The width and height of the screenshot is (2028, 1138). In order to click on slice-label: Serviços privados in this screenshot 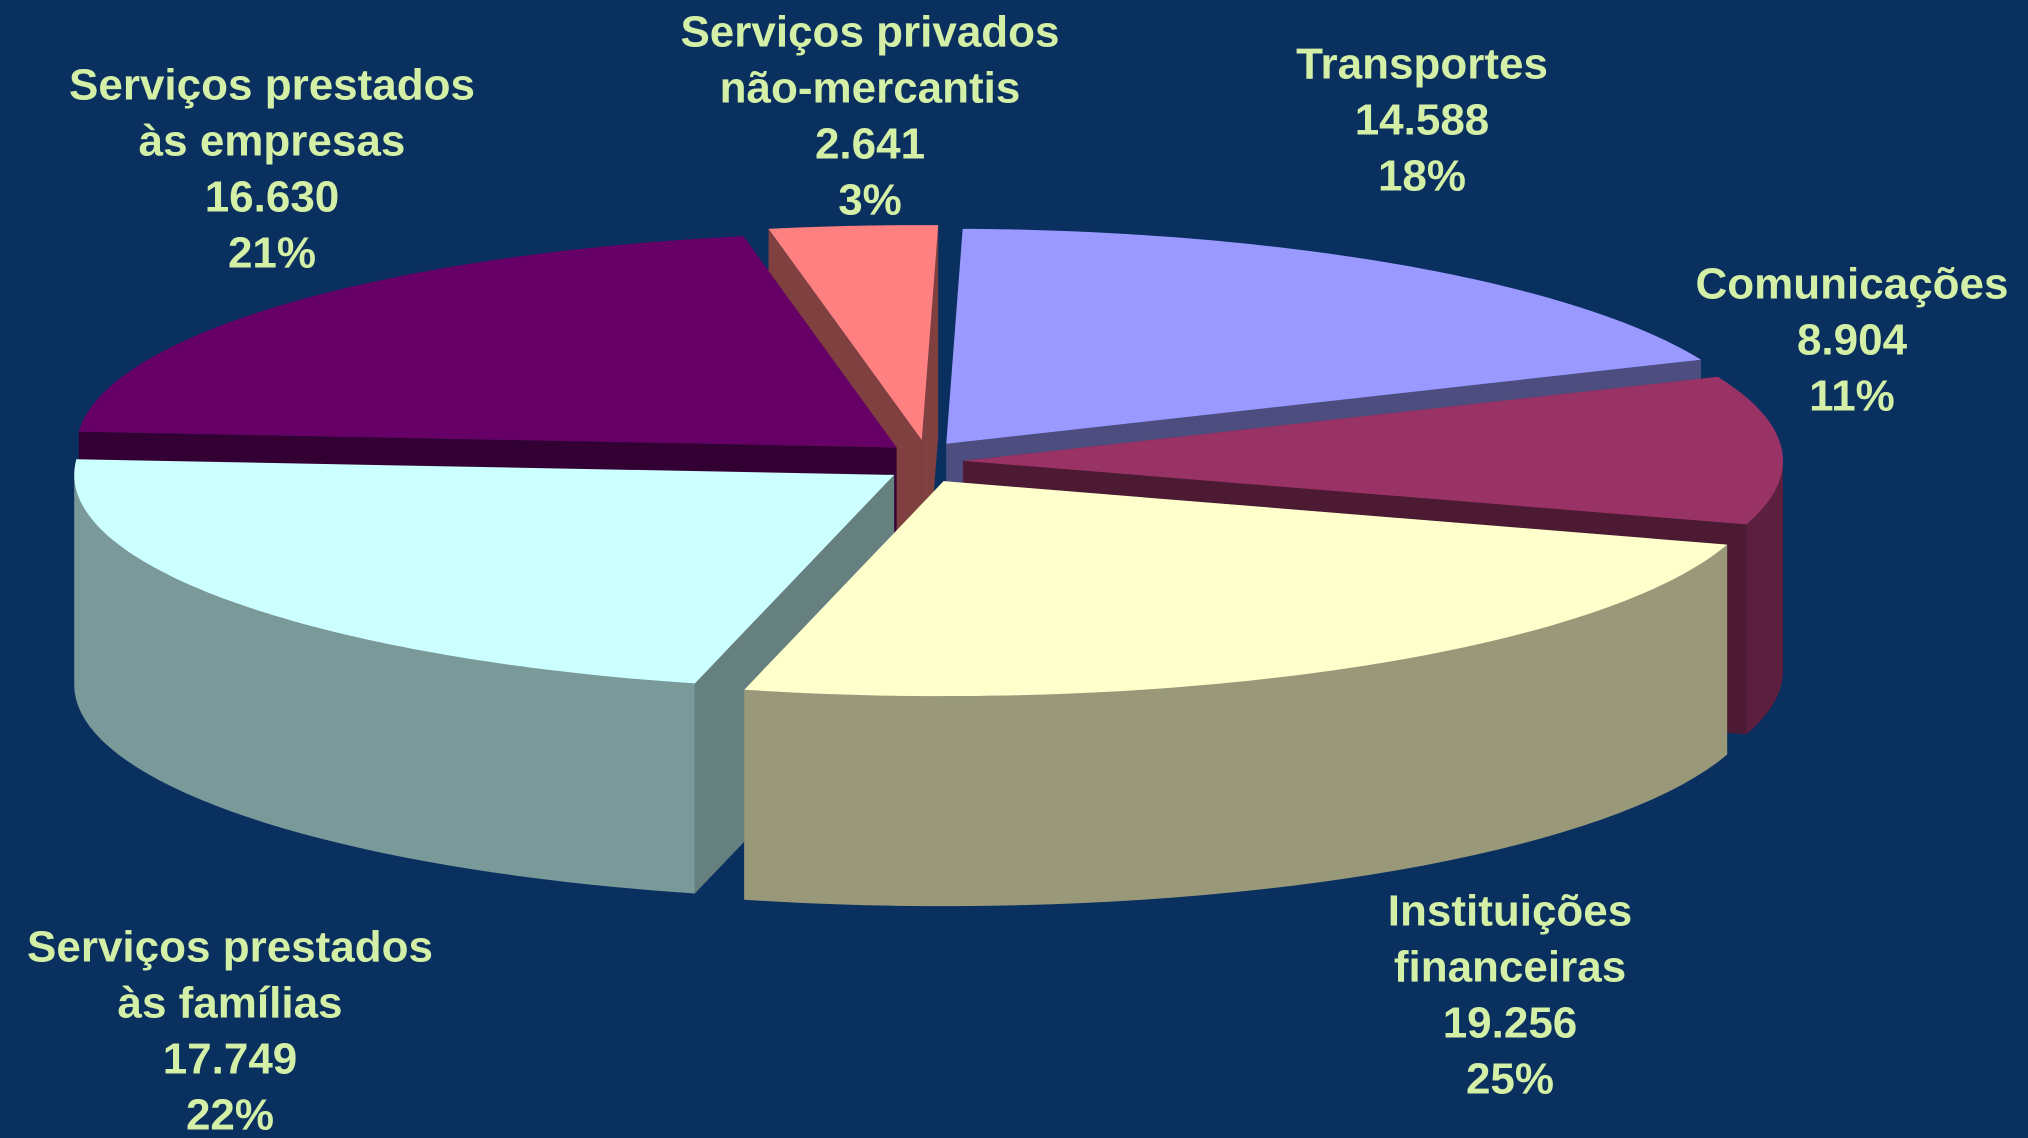, I will do `click(869, 32)`.